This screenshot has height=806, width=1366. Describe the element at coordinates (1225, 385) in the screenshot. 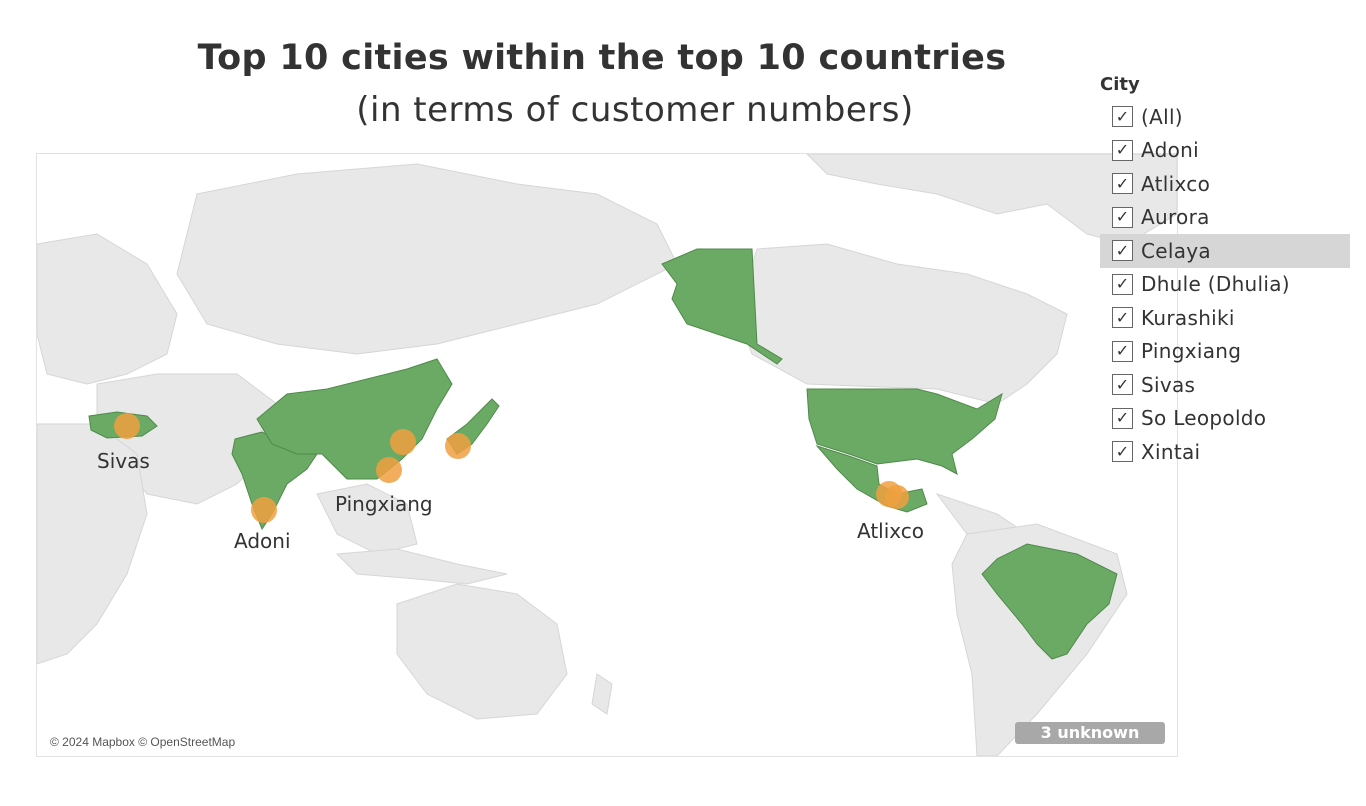

I see `filter-item-sivas: ✓ Sivas` at that location.